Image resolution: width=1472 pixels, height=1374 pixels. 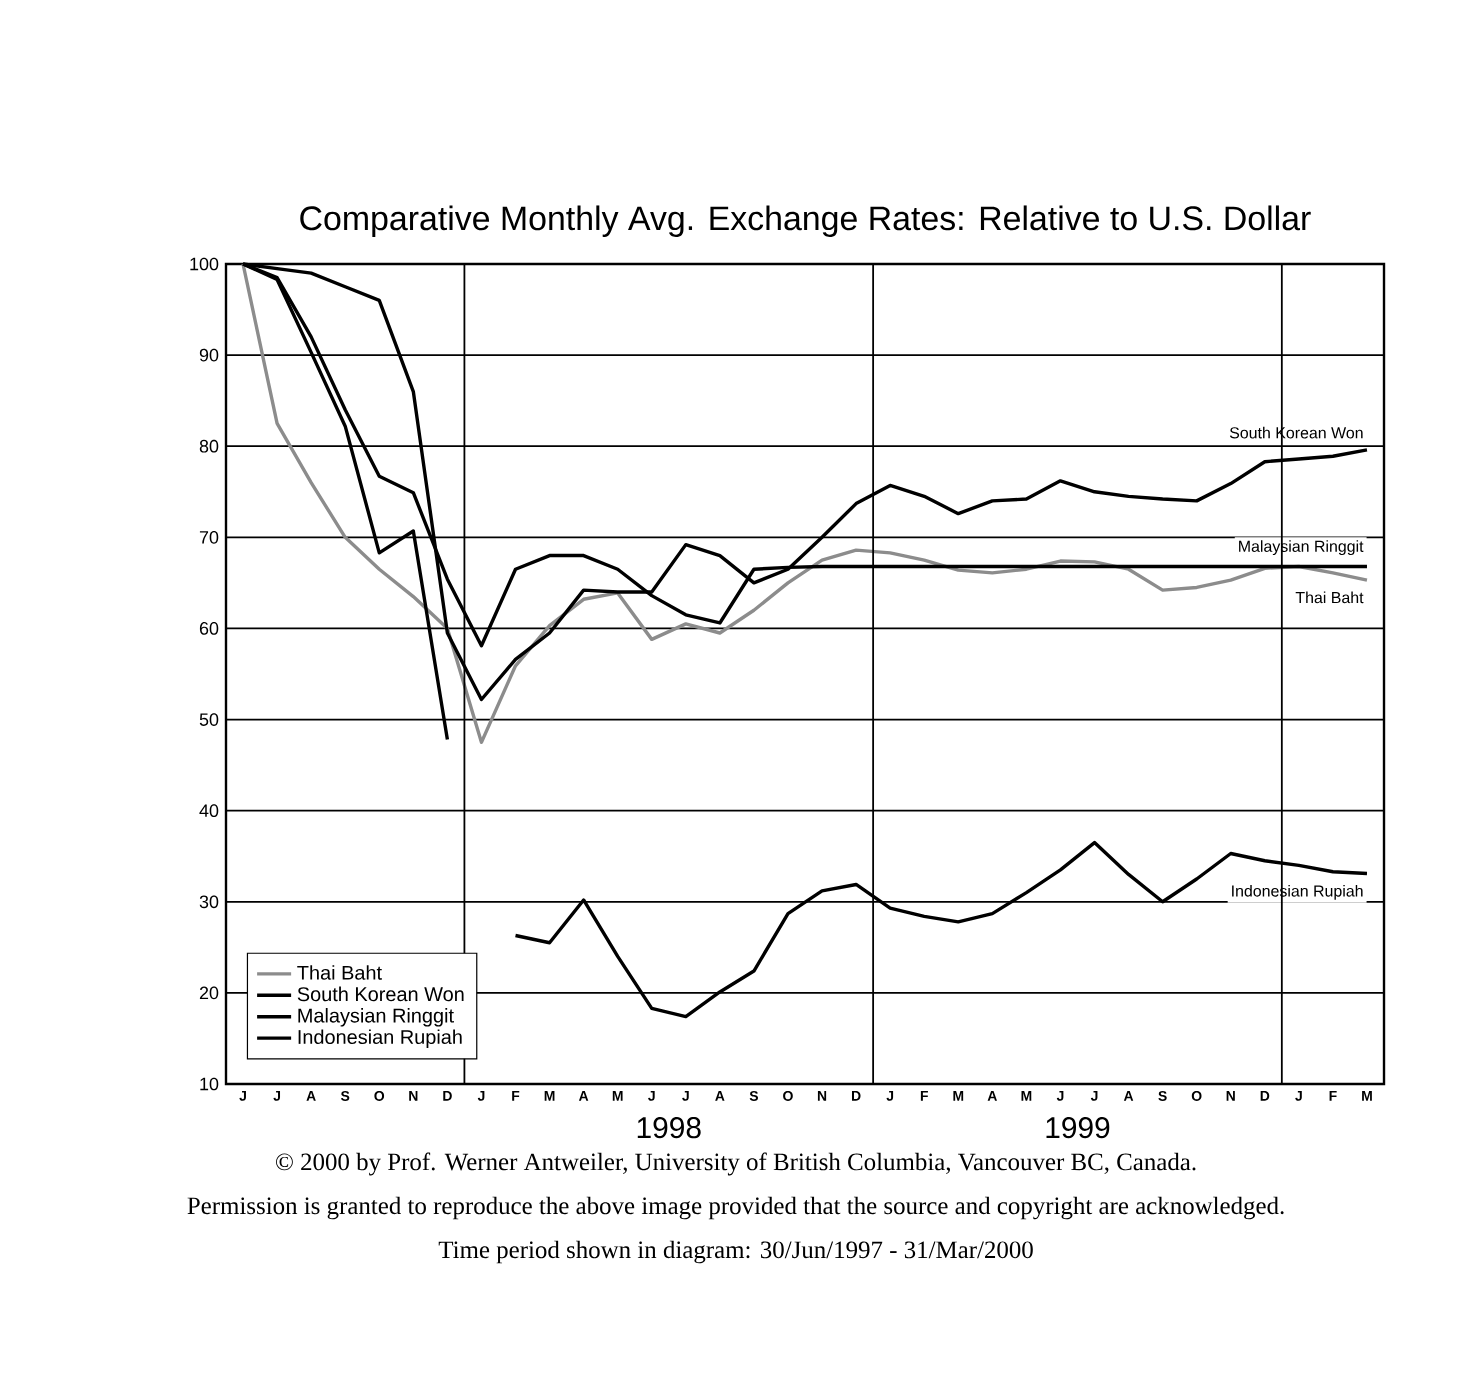 What do you see at coordinates (669, 1128) in the screenshot?
I see `text: 1998` at bounding box center [669, 1128].